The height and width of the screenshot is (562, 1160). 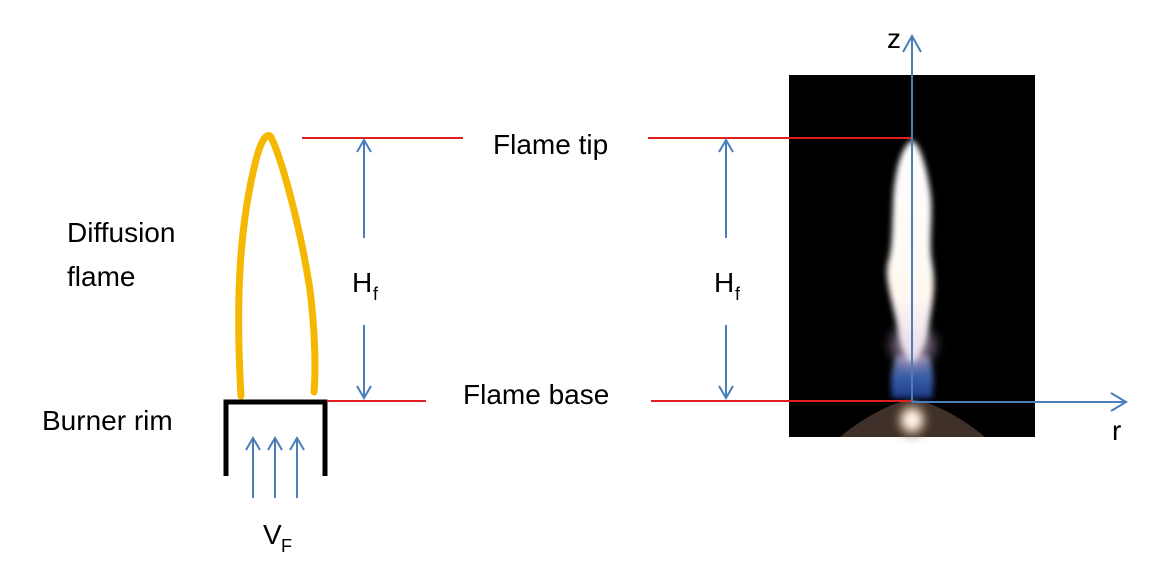 I want to click on velocity-label: V, so click(x=272, y=534).